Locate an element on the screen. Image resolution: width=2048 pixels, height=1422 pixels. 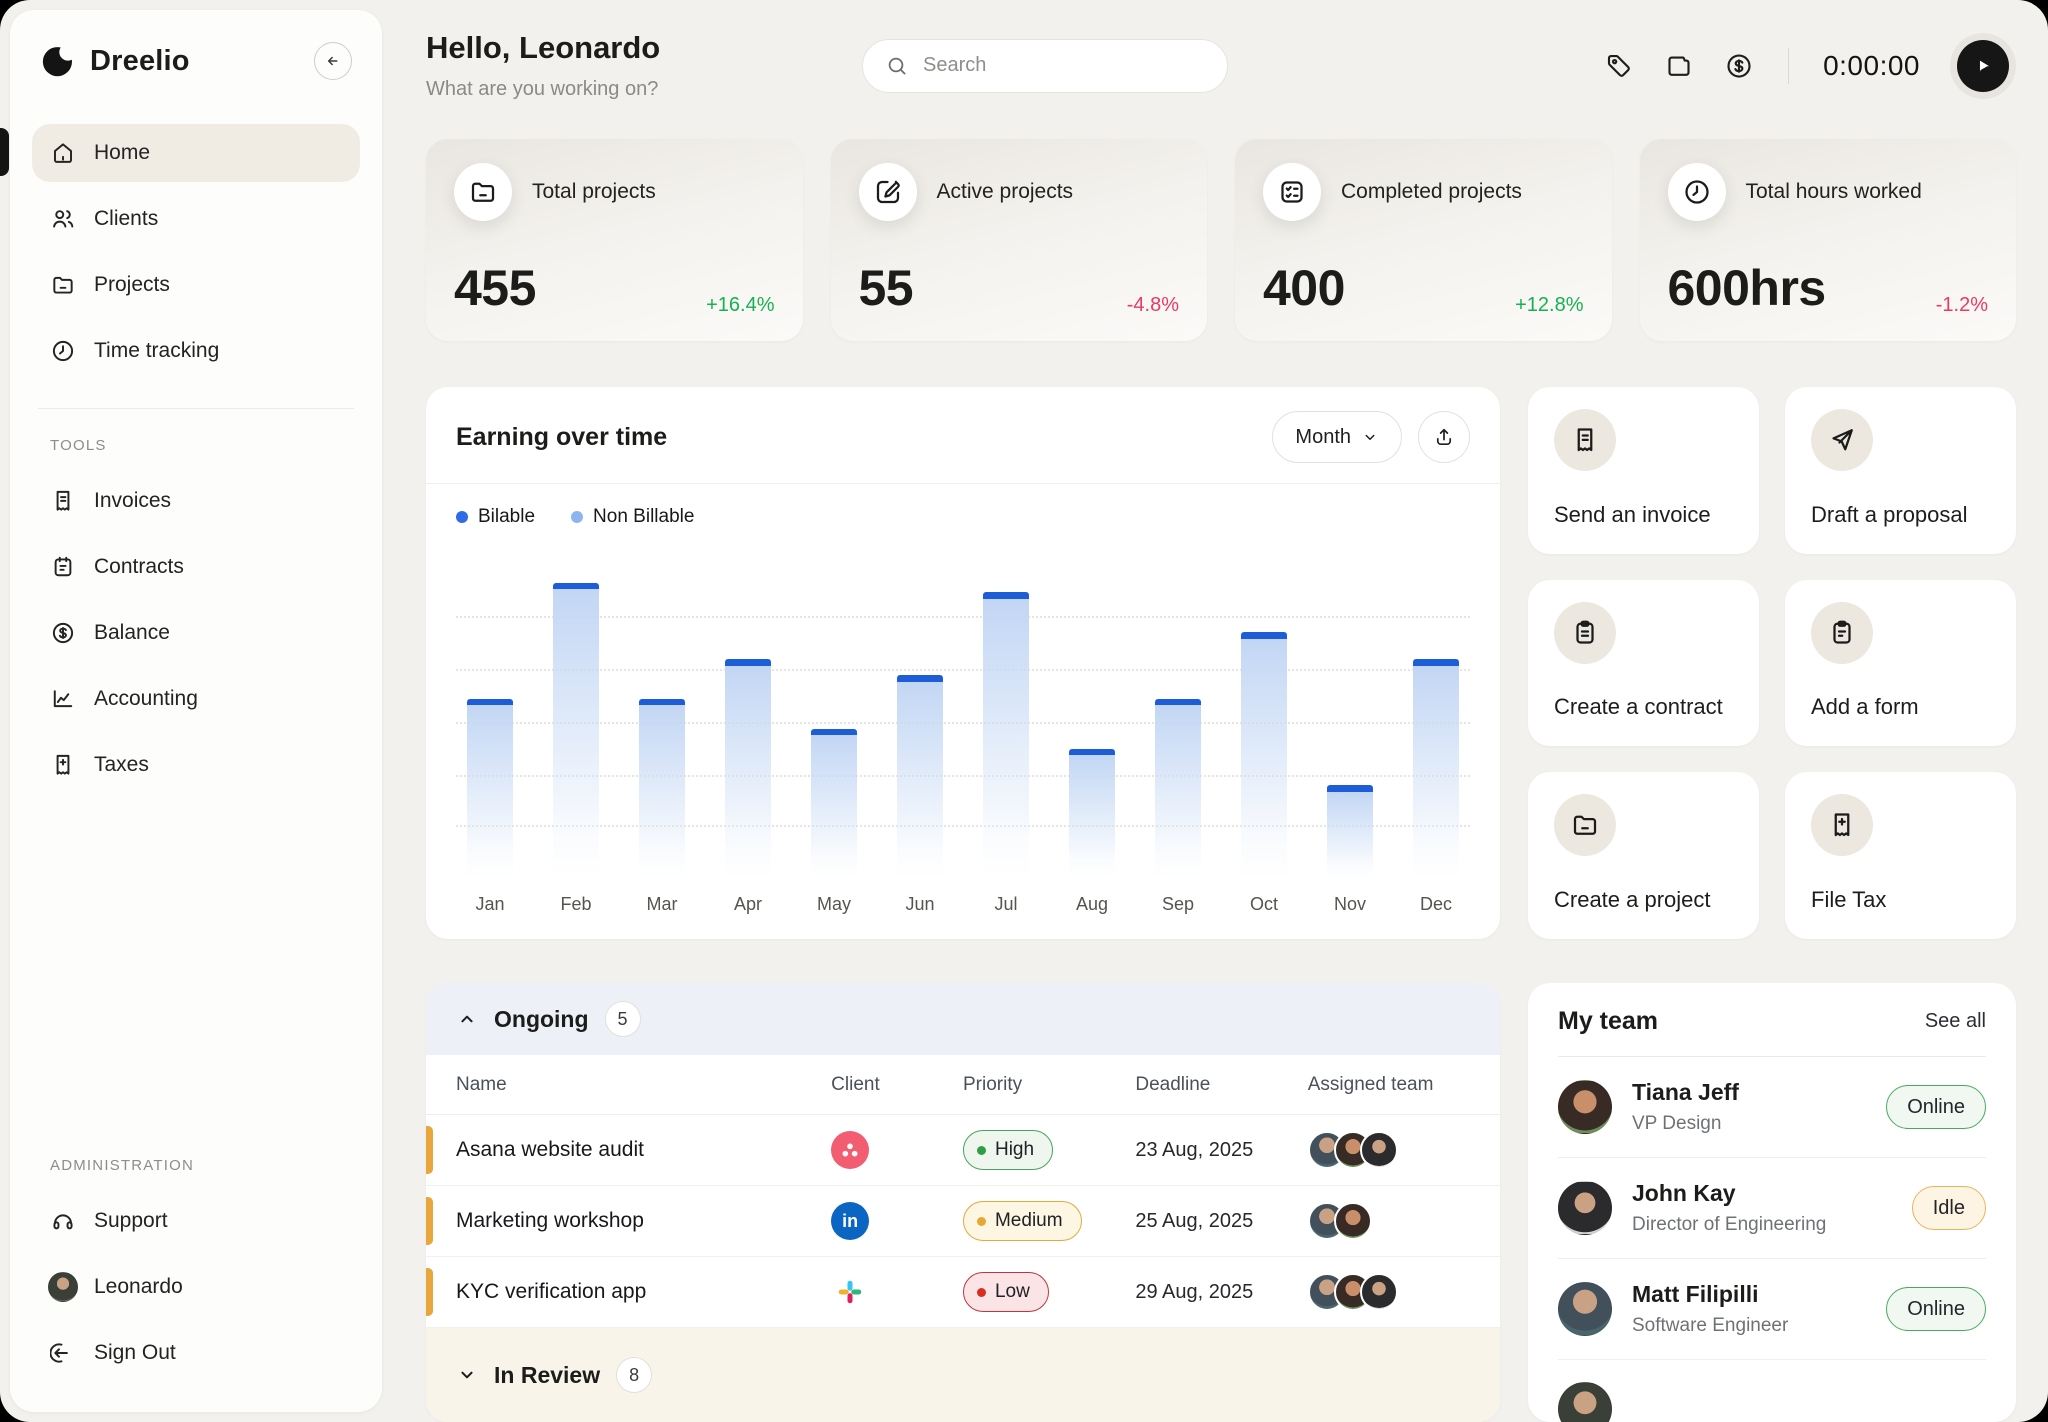
bar-slot-may is located at coordinates (834, 712).